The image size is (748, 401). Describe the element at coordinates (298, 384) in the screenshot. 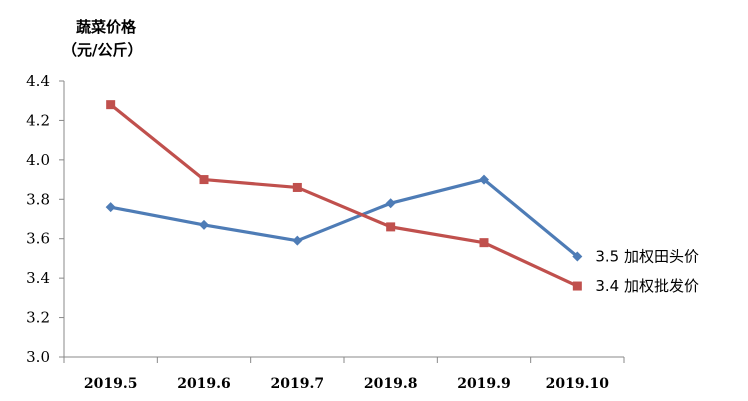

I see `x-tick-label: 2019.7` at that location.